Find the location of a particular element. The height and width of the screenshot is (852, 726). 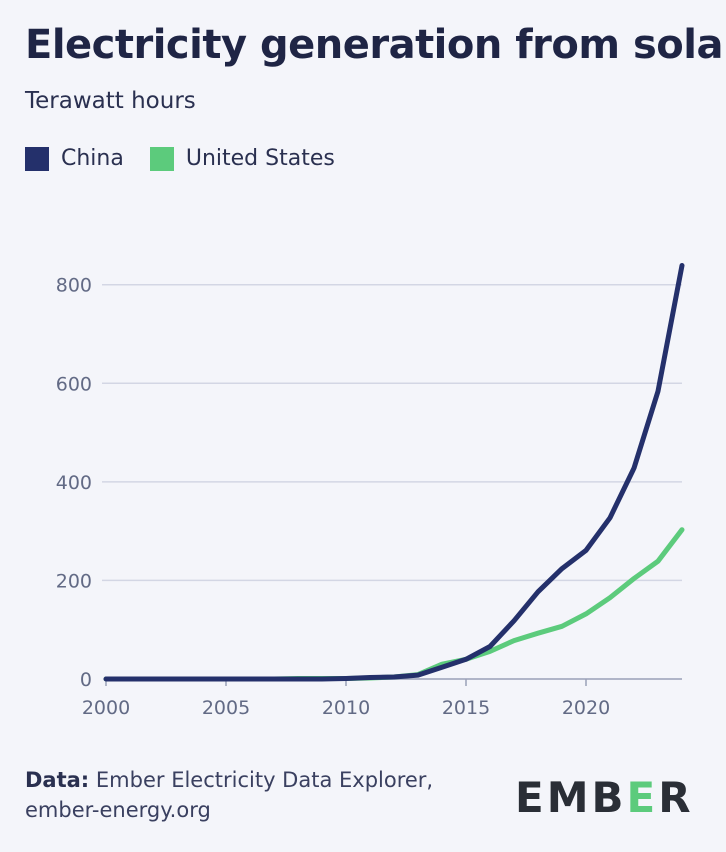

series-line-united-states is located at coordinates (394, 604).